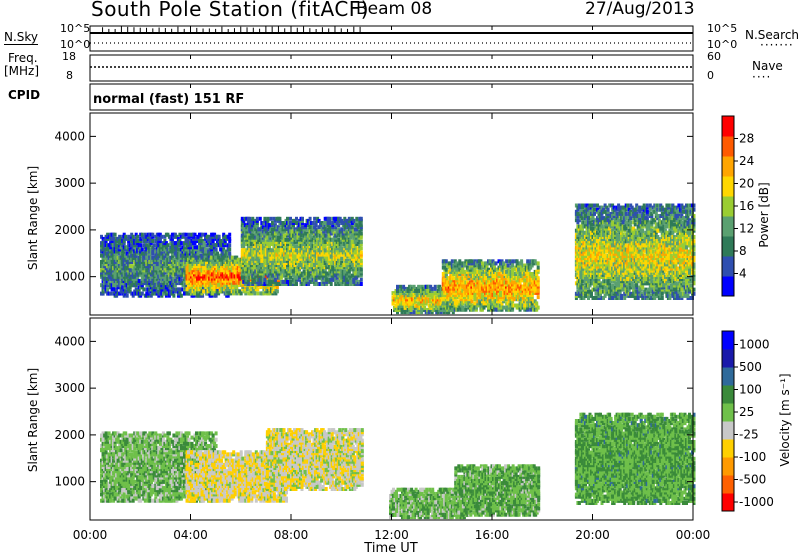 The image size is (800, 554). What do you see at coordinates (23, 58) in the screenshot?
I see `freq-label: Freq.` at bounding box center [23, 58].